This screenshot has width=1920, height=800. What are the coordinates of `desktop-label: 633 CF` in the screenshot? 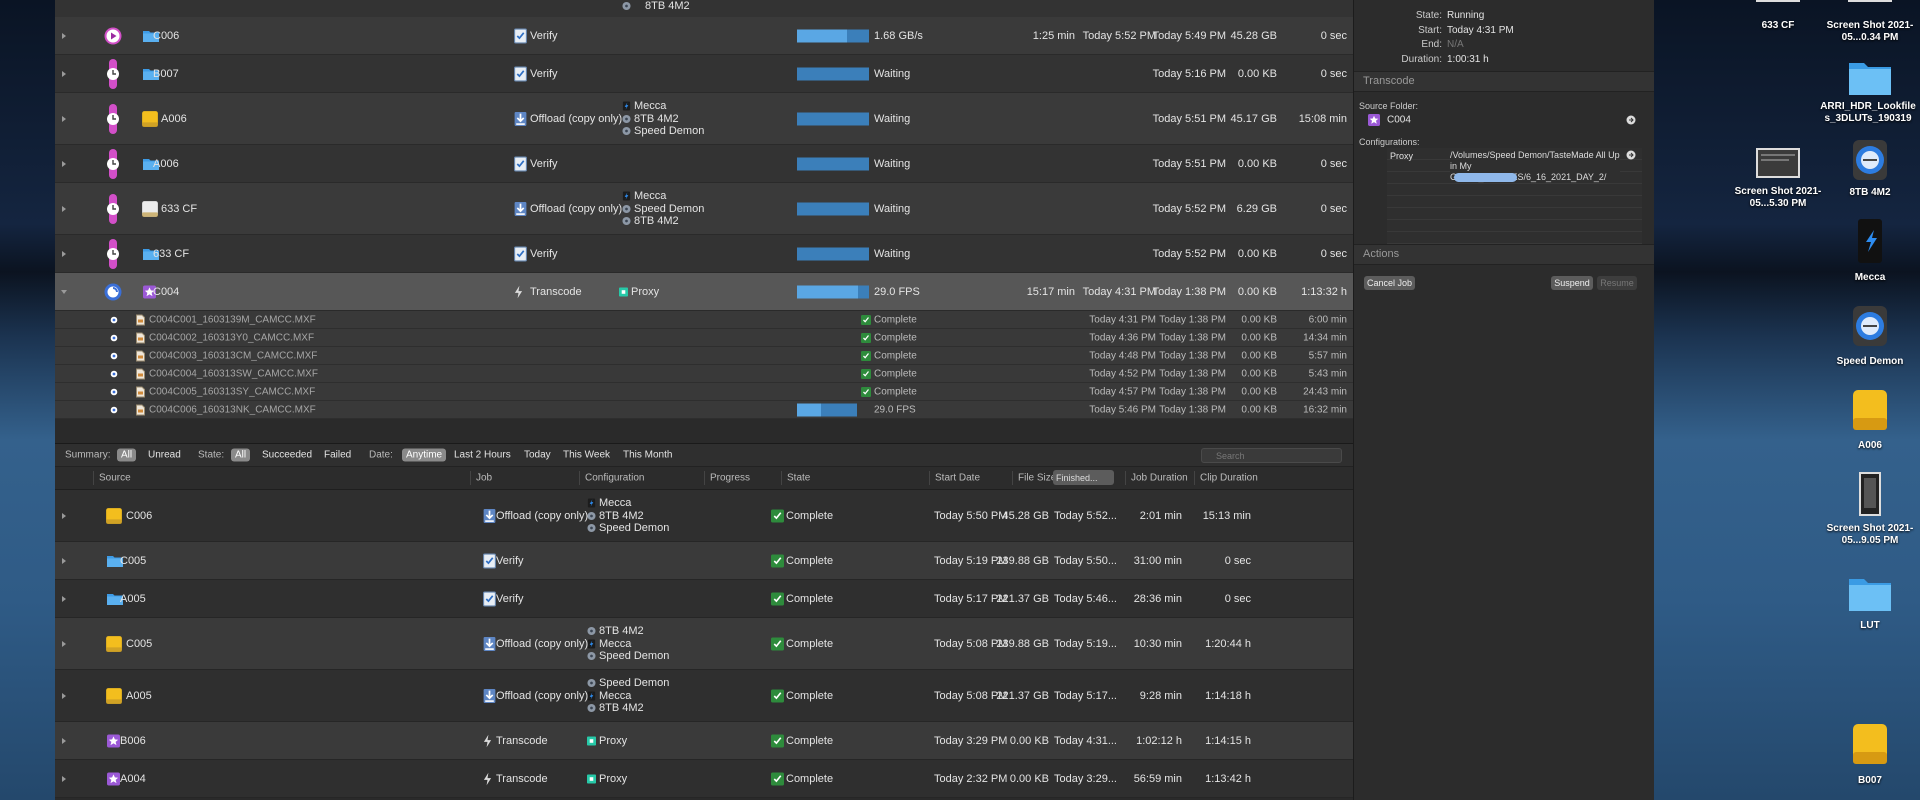 It's located at (1778, 25).